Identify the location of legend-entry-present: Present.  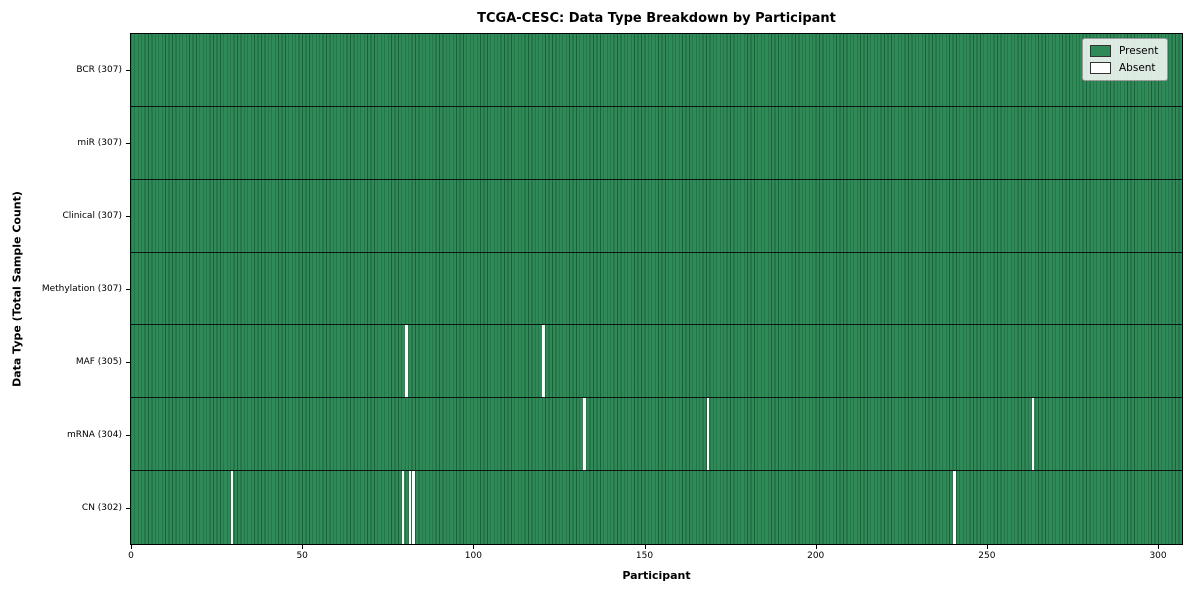
(1124, 51).